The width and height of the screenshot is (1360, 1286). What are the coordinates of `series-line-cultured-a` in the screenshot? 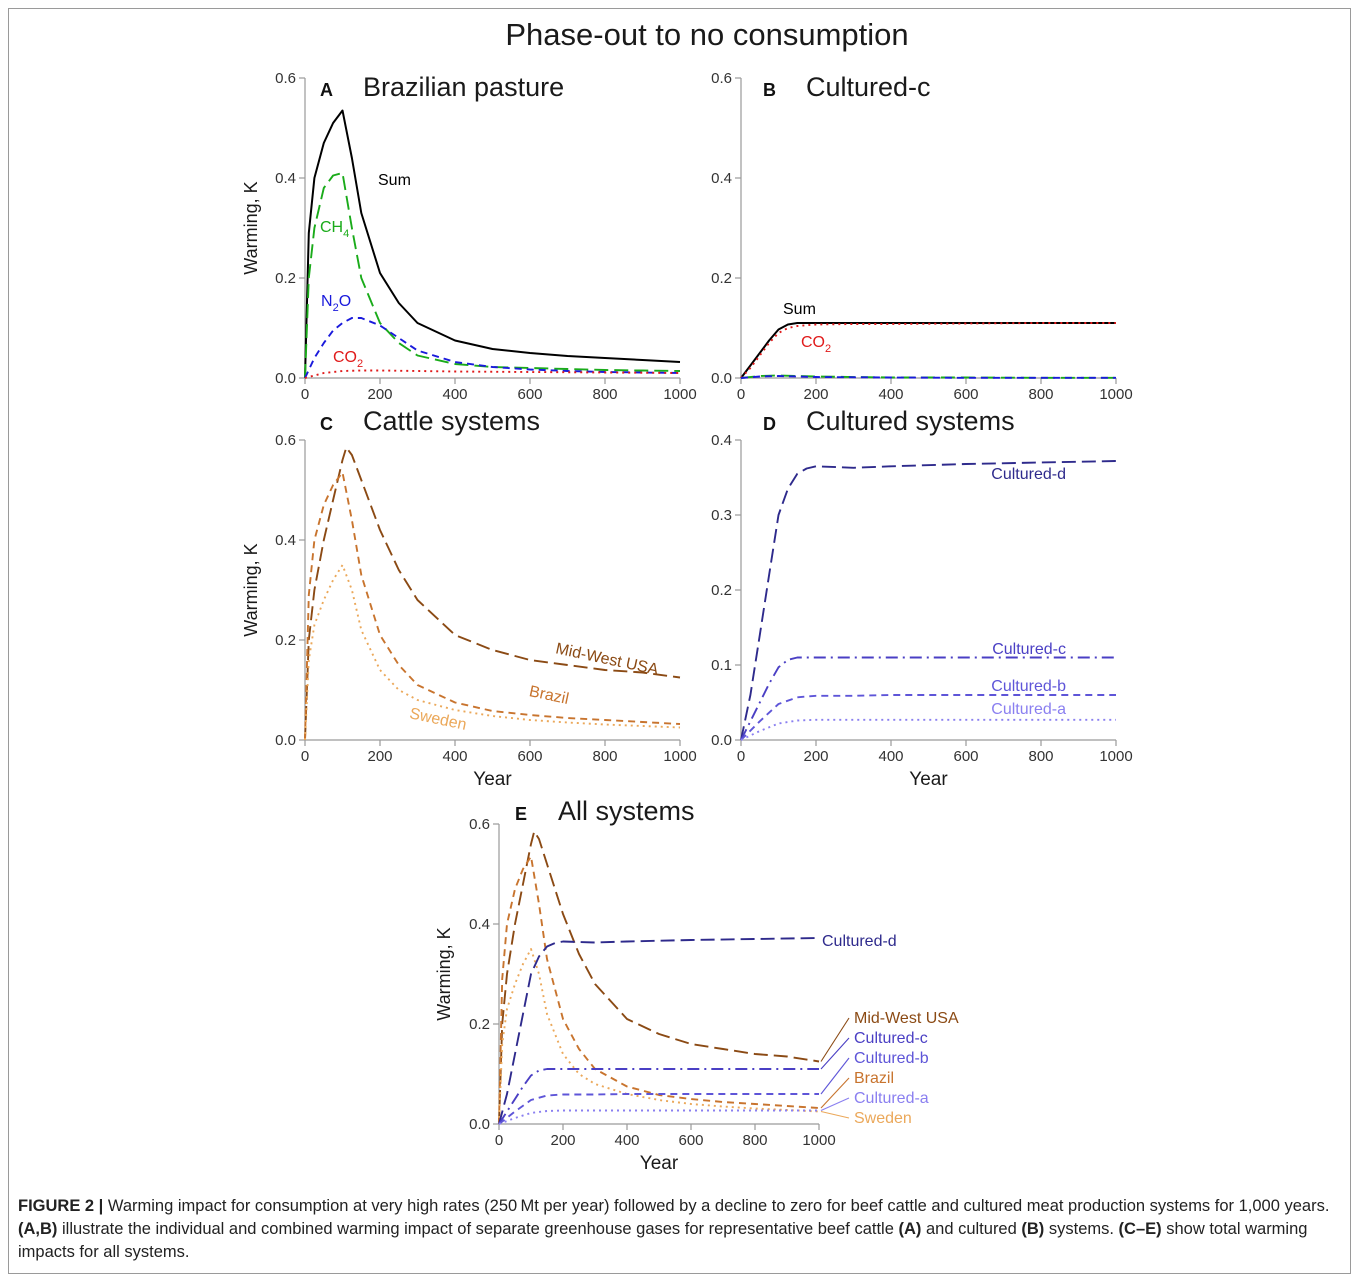 It's located at (658, 1117).